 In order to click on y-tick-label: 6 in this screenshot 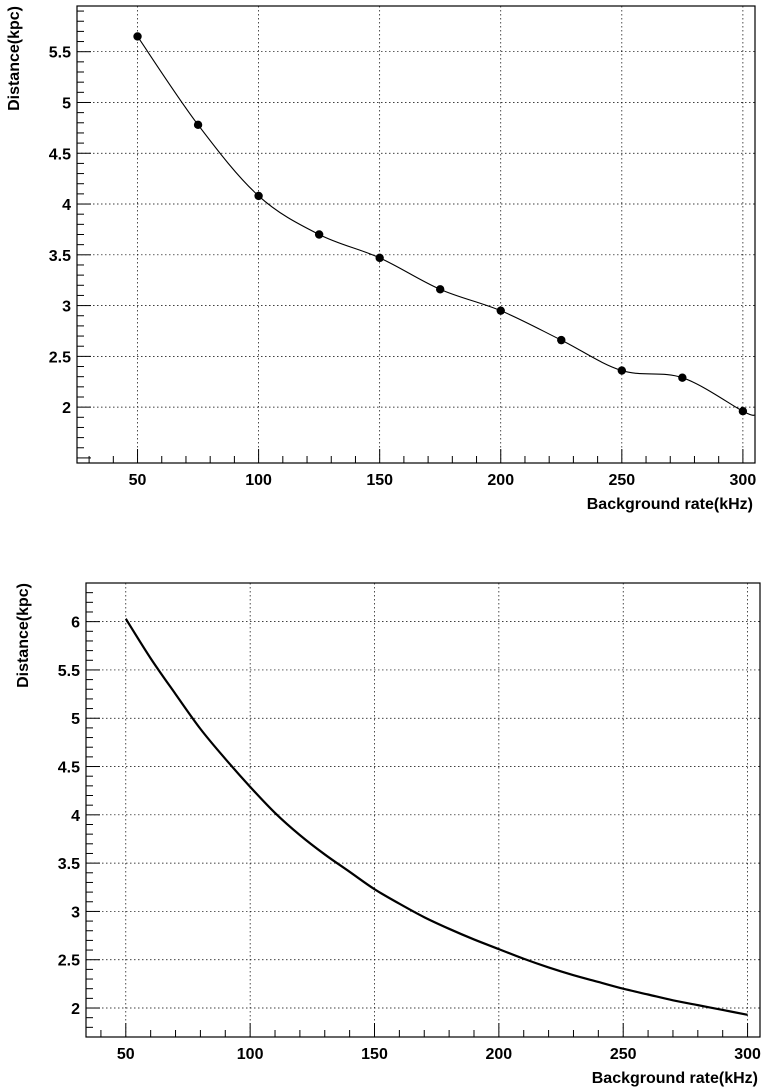, I will do `click(75, 623)`.